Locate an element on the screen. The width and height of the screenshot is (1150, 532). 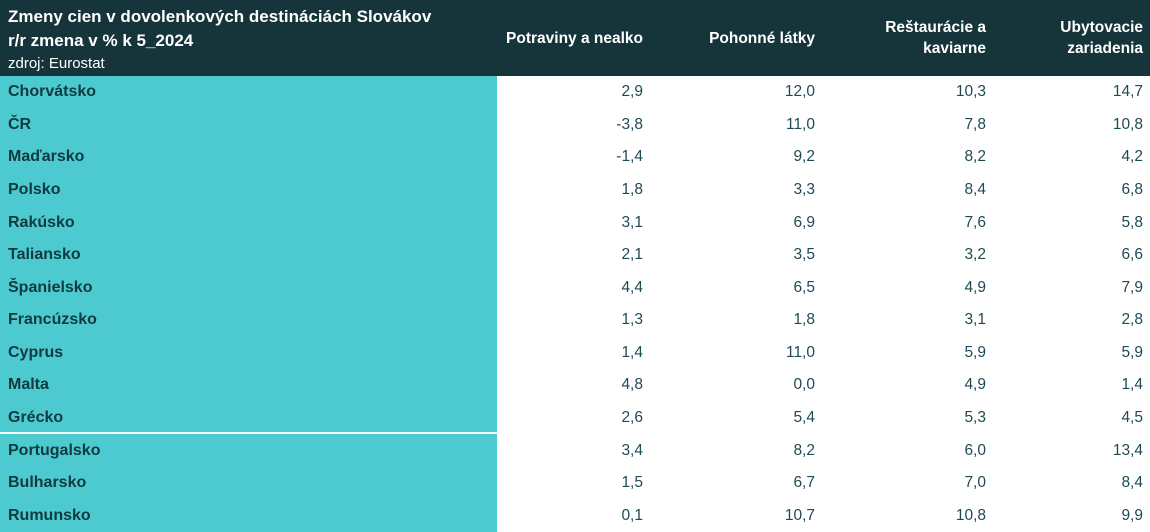
value-cell: 4,5 is located at coordinates (1071, 418).